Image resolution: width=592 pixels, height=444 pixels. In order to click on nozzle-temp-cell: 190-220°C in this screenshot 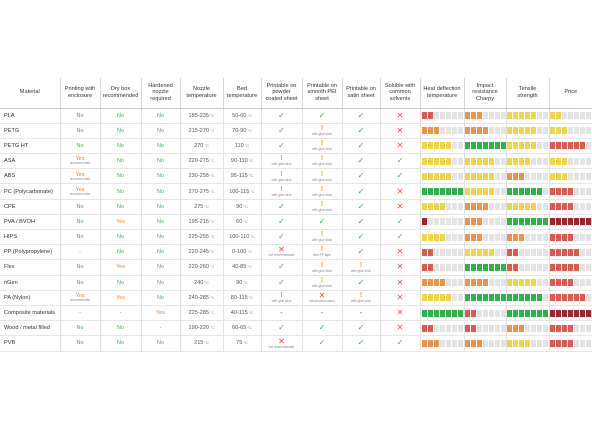, I will do `click(201, 328)`.